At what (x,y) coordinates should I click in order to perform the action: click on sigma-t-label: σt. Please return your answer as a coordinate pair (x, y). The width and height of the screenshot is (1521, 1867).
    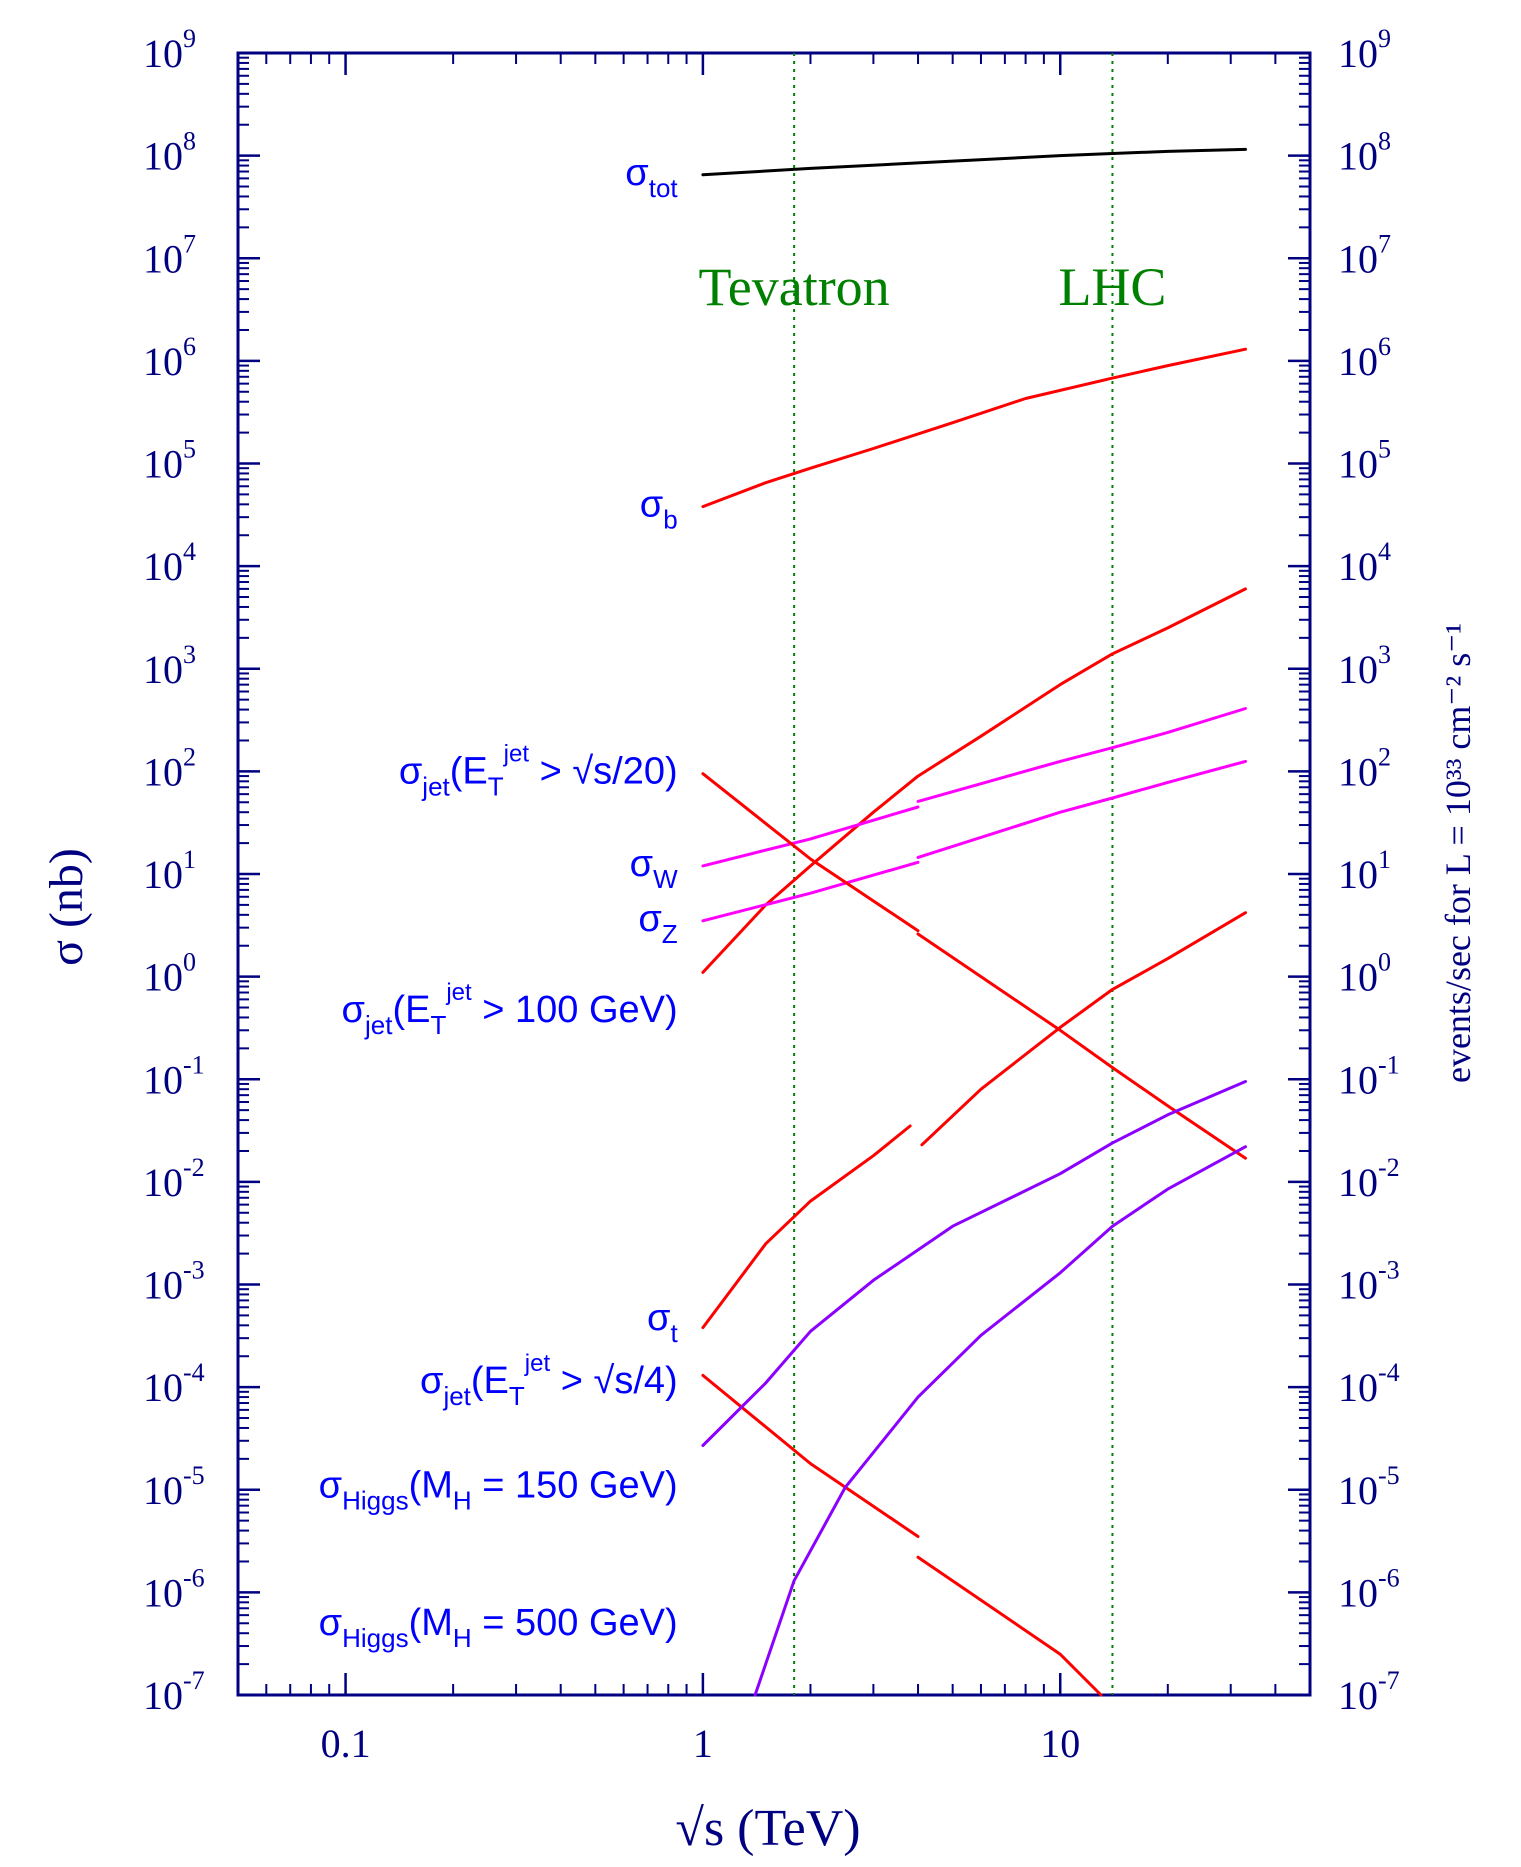
    Looking at the image, I should click on (662, 1322).